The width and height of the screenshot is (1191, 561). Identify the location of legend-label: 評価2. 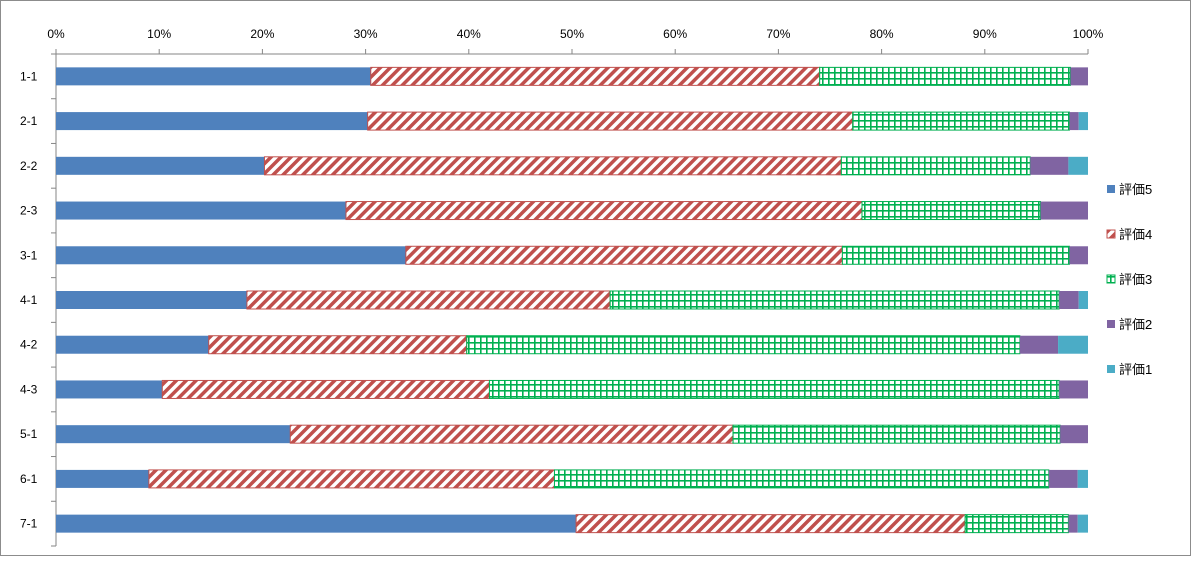
(1135, 324).